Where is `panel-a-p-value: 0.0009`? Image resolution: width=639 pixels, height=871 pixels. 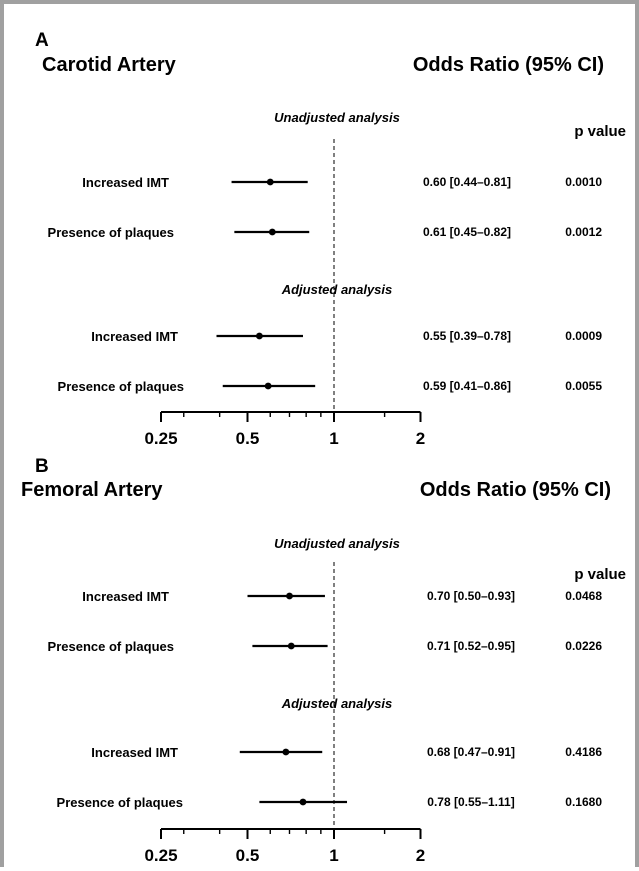
panel-a-p-value: 0.0009 is located at coordinates (583, 336).